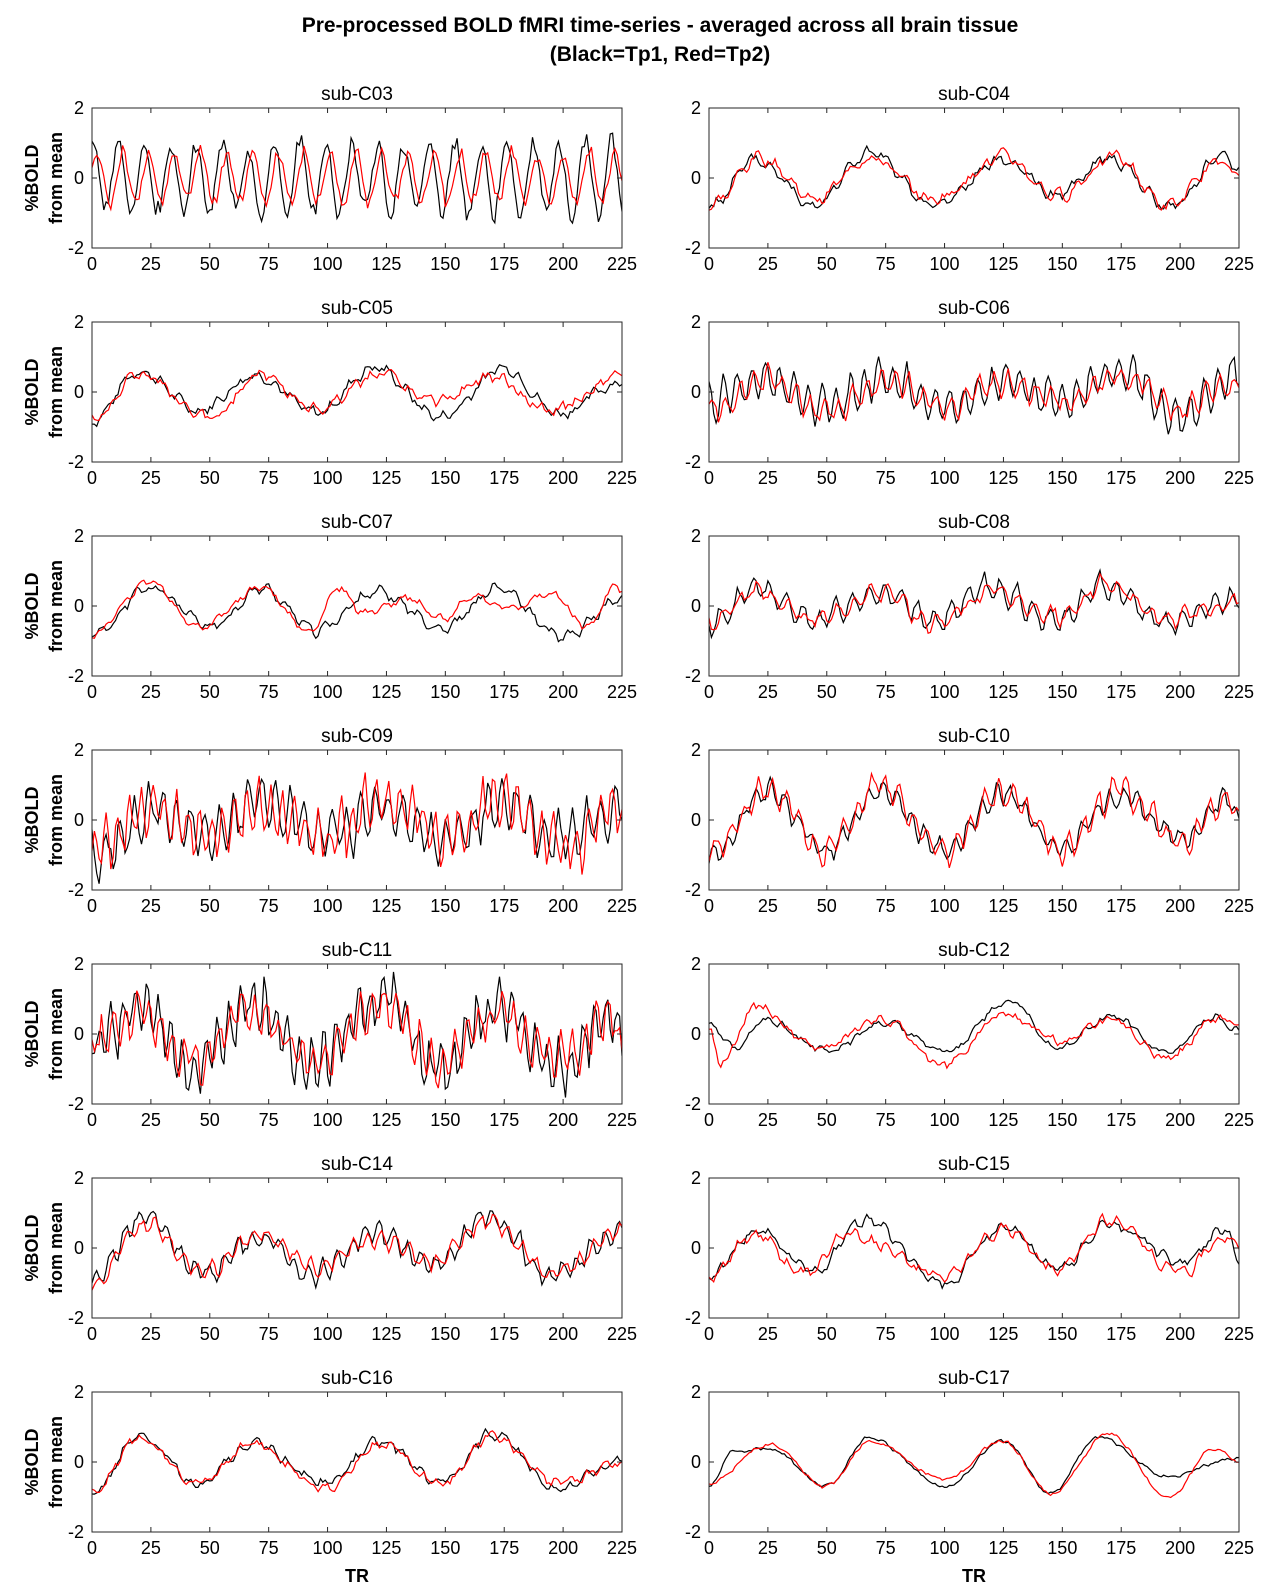 This screenshot has height=1594, width=1278. What do you see at coordinates (974, 308) in the screenshot?
I see `panel-title: sub-C06` at bounding box center [974, 308].